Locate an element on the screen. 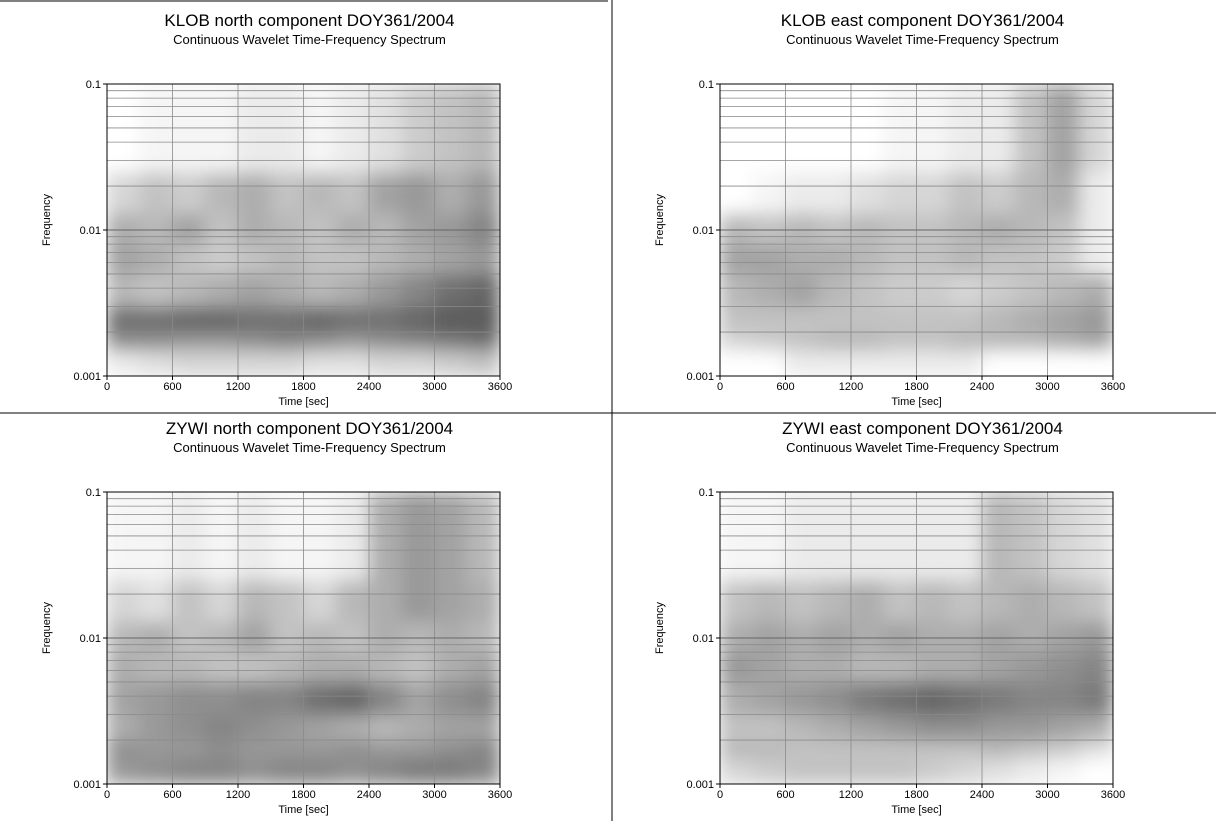 The height and width of the screenshot is (821, 1216). y-tick-label: 0.01 is located at coordinates (703, 231).